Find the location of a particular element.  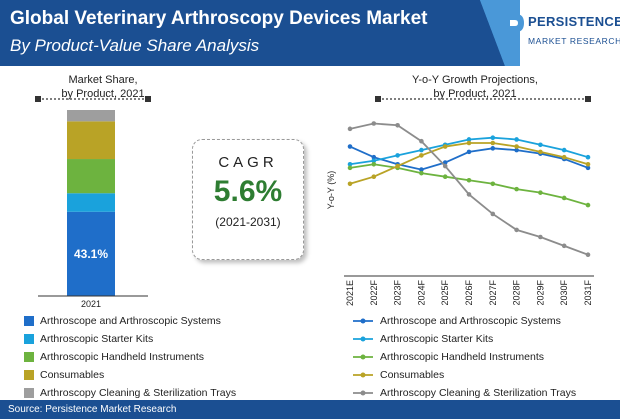

bar-segment-arthroscope-and-arthroscopic-systems is located at coordinates (91, 253).